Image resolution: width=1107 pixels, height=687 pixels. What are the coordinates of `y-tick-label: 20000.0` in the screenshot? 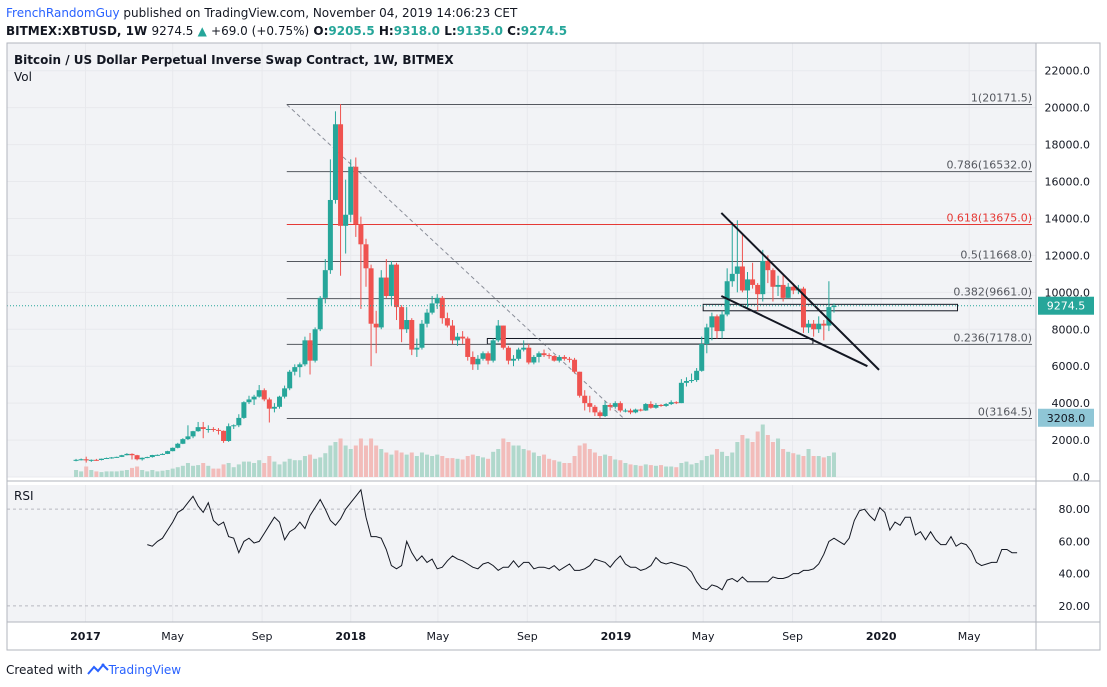 It's located at (1068, 108).